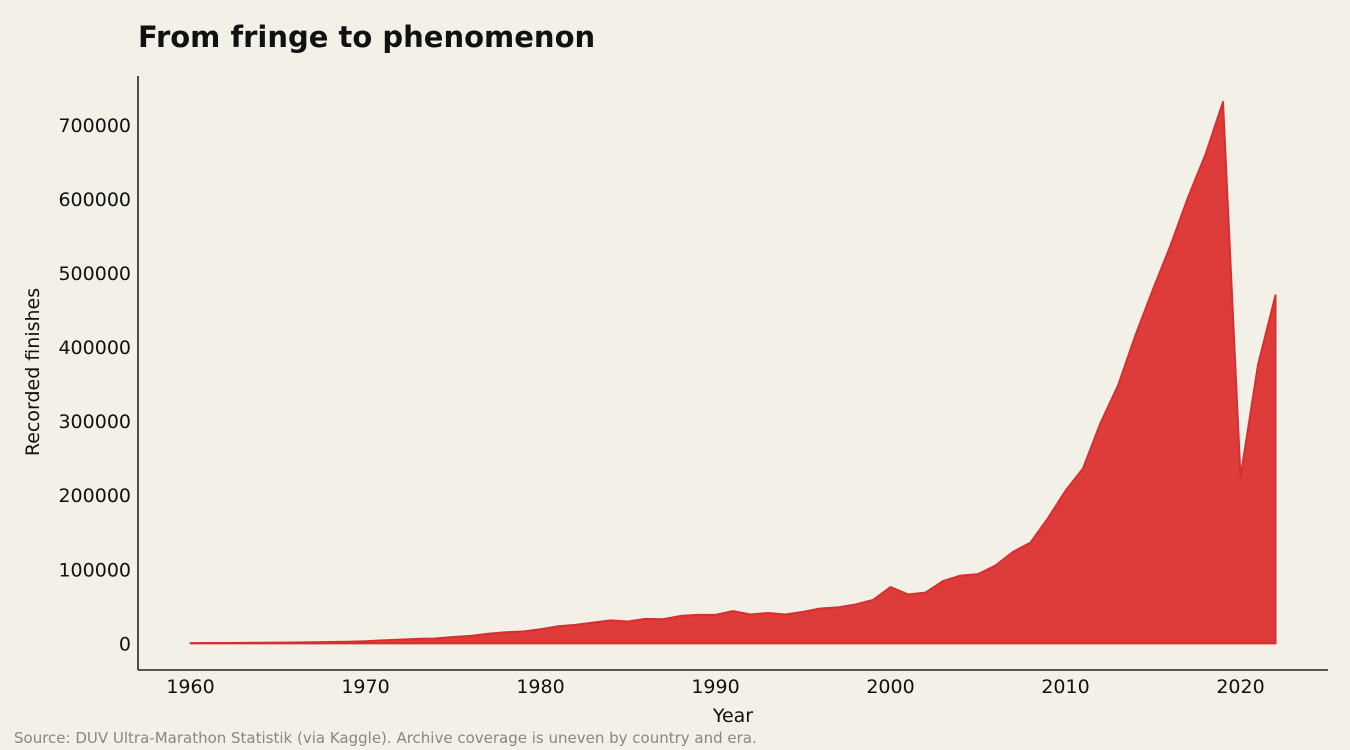  I want to click on x-tick-label: 2000, so click(890, 687).